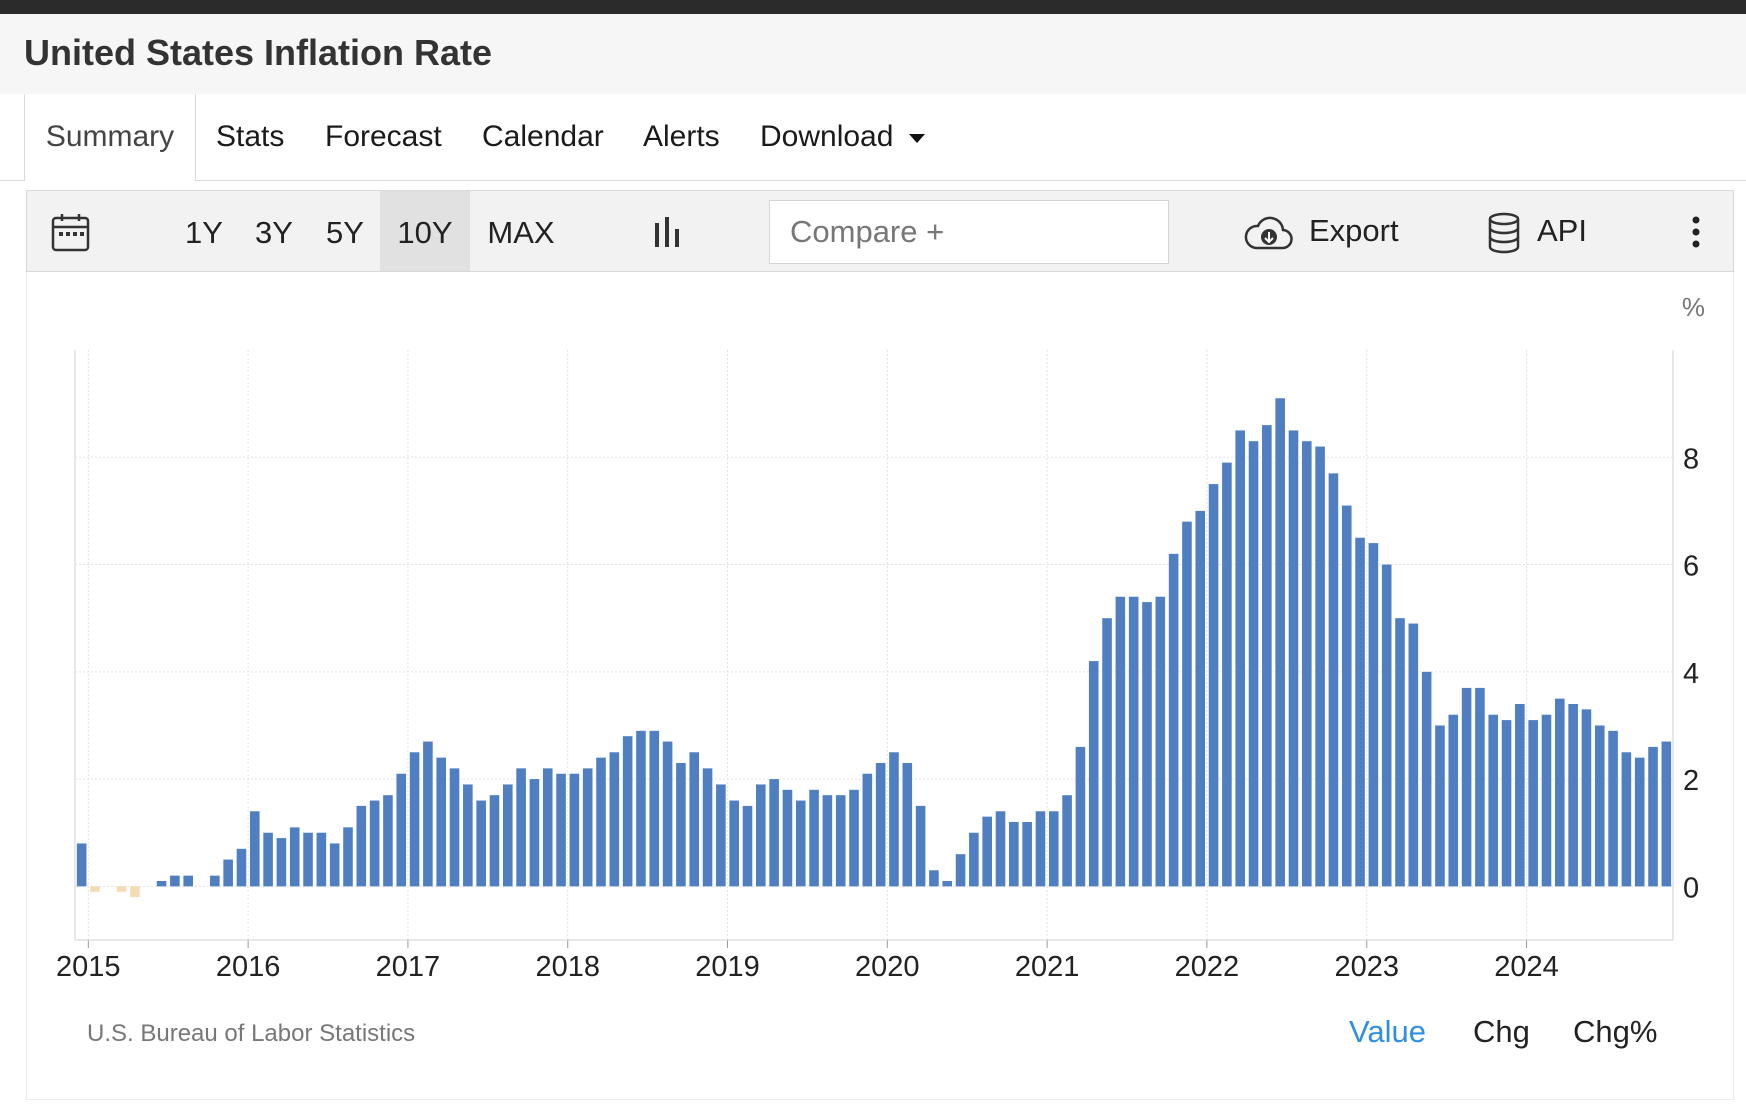  Describe the element at coordinates (827, 136) in the screenshot. I see `tab-download-label: Download` at that location.